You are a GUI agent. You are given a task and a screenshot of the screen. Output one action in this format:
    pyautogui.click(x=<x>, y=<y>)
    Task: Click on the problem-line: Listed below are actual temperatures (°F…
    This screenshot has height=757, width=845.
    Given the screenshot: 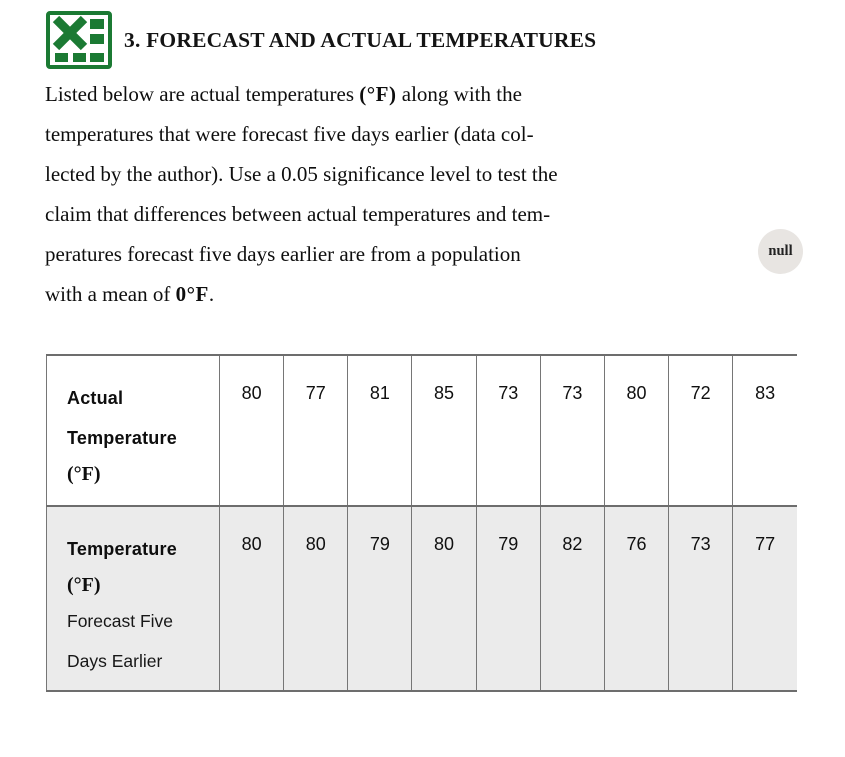 What is the action you would take?
    pyautogui.click(x=301, y=94)
    